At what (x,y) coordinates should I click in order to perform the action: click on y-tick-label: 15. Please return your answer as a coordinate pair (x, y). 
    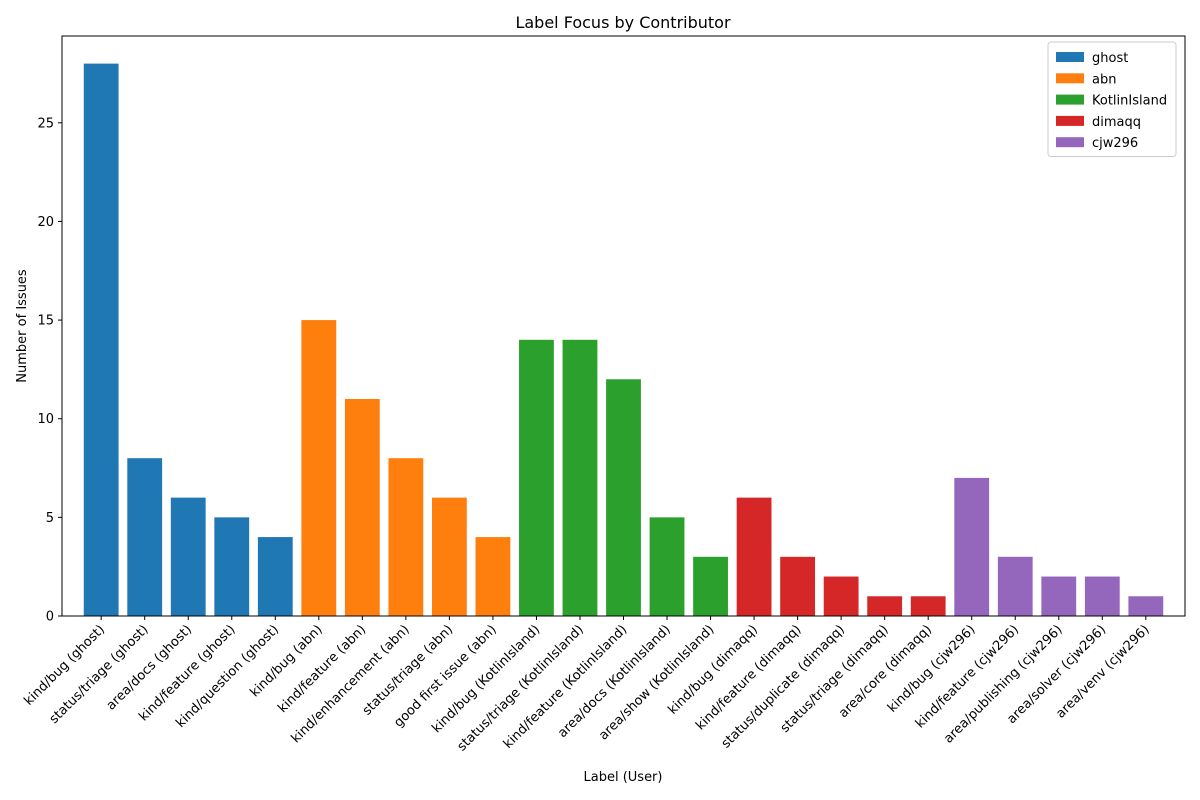
    Looking at the image, I should click on (45, 321).